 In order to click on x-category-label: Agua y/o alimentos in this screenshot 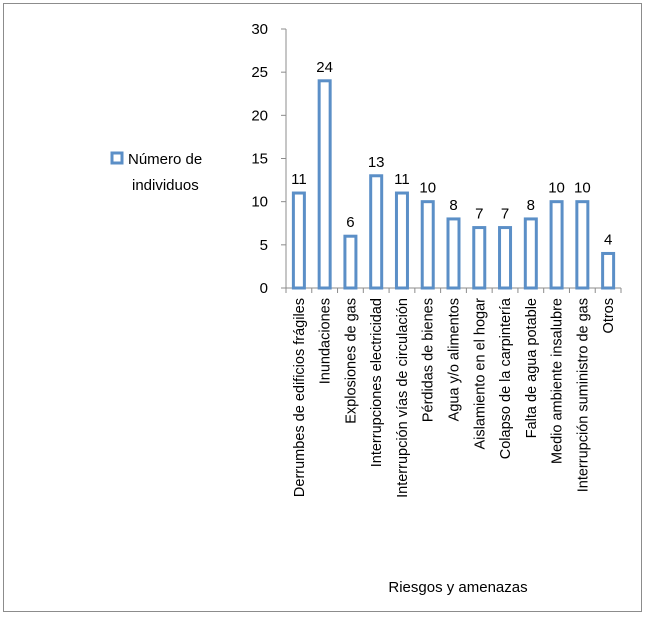, I will do `click(455, 359)`.